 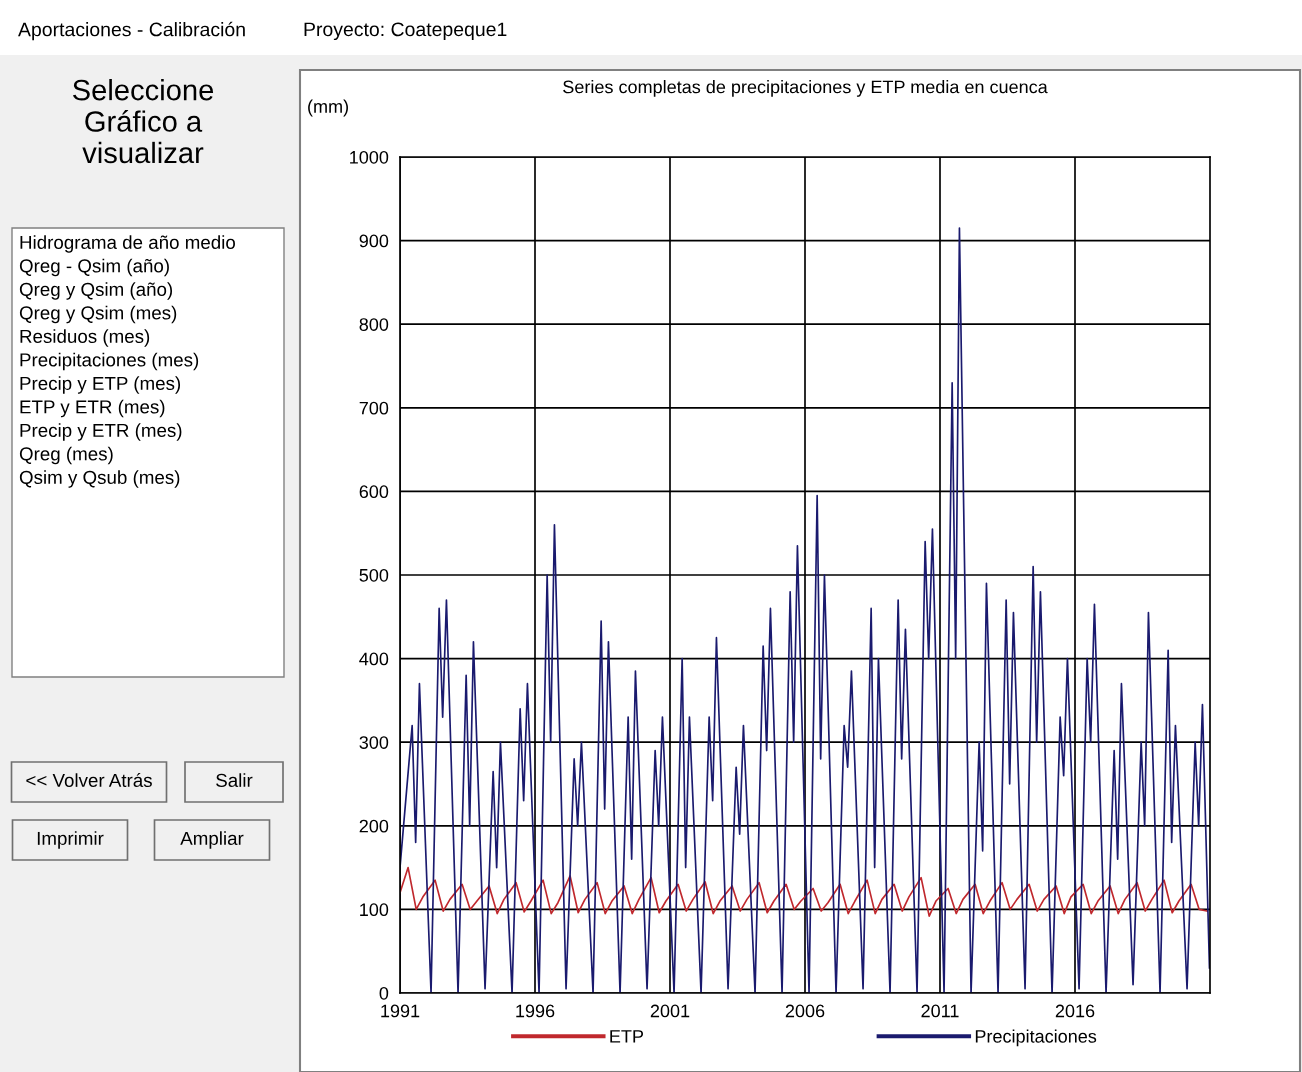 What do you see at coordinates (92, 408) in the screenshot?
I see `text: ETP y ETR (mes)` at bounding box center [92, 408].